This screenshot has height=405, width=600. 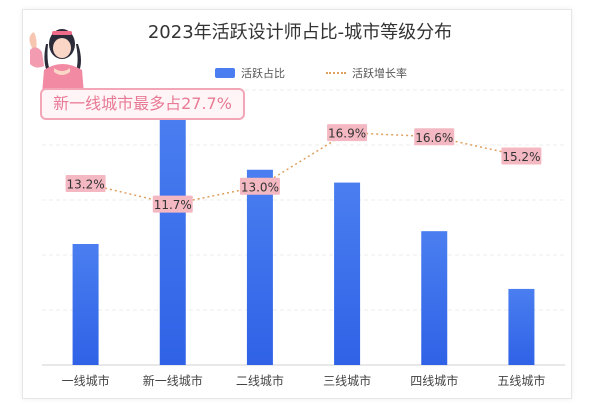 I want to click on legend-bar-swatch, so click(x=225, y=73).